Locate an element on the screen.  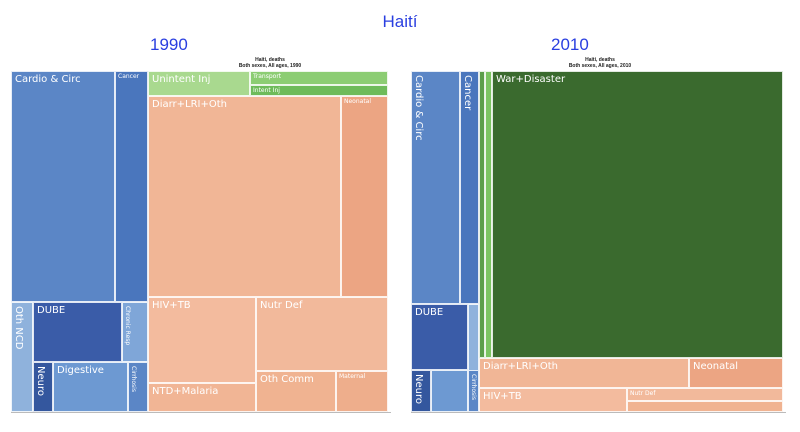
treemap-cell-label: Oth Comm is located at coordinates (287, 379).